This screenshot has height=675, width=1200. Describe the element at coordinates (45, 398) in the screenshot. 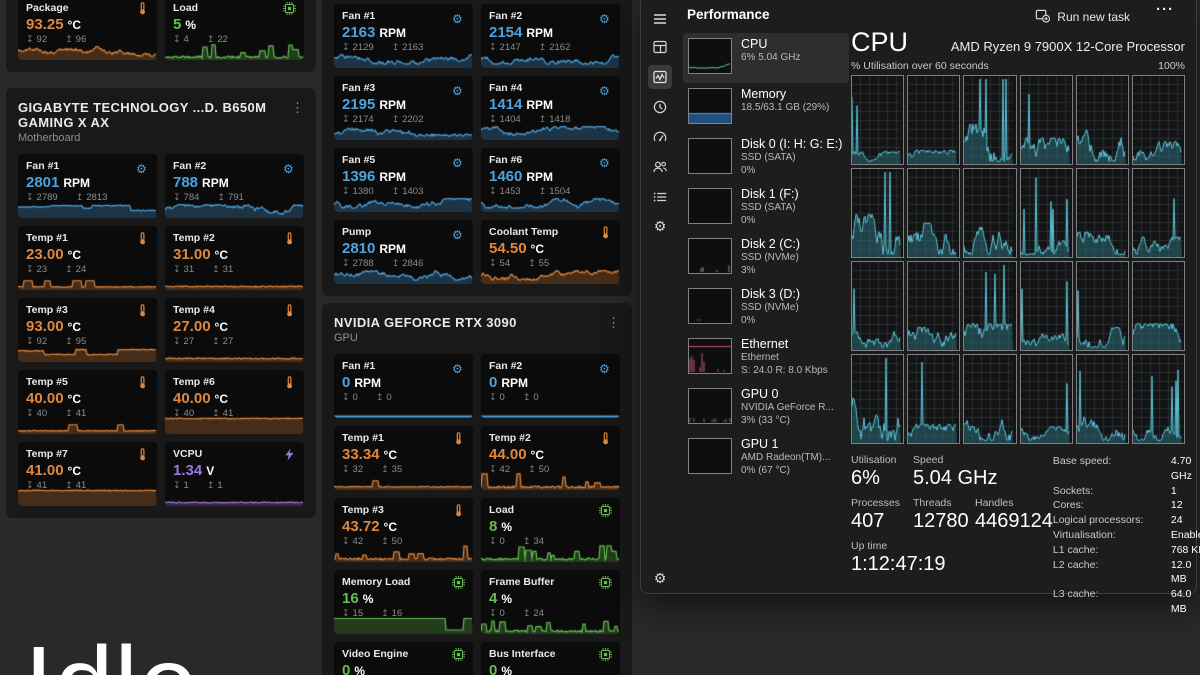

I see `sensor-value: 40.00` at that location.